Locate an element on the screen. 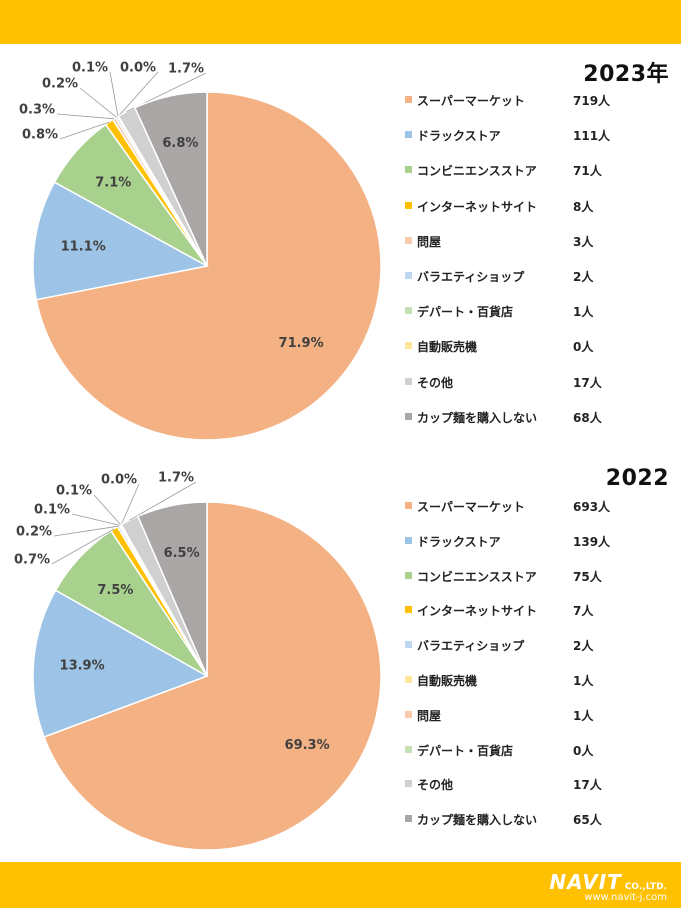 This screenshot has height=908, width=681. company-logo: NAVIT CO.,LTD. www.navit-j.com is located at coordinates (608, 886).